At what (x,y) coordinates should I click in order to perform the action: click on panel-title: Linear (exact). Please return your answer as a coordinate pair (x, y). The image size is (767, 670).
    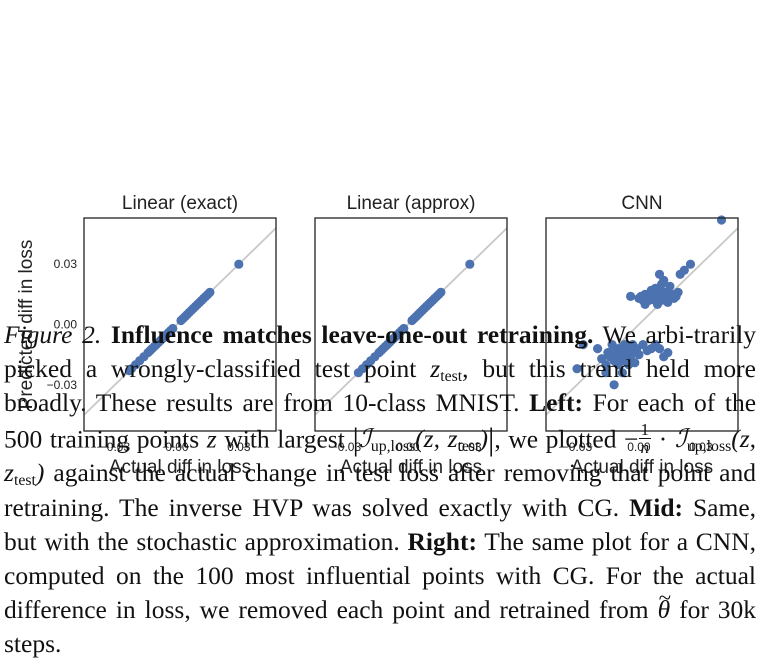
    Looking at the image, I should click on (180, 203).